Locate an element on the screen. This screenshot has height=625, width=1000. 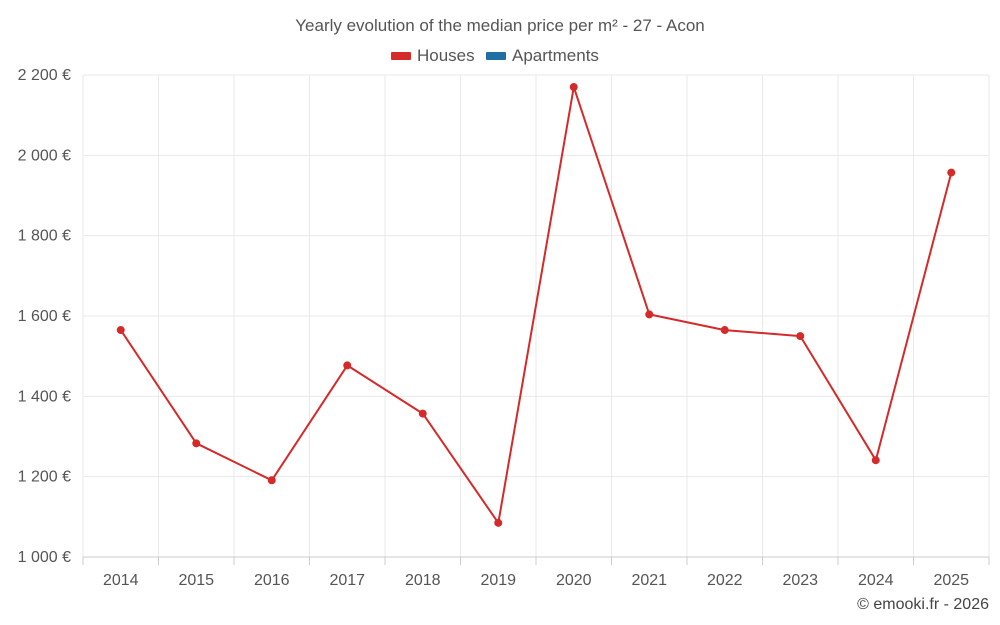
x-tick-label: 2022 is located at coordinates (725, 580).